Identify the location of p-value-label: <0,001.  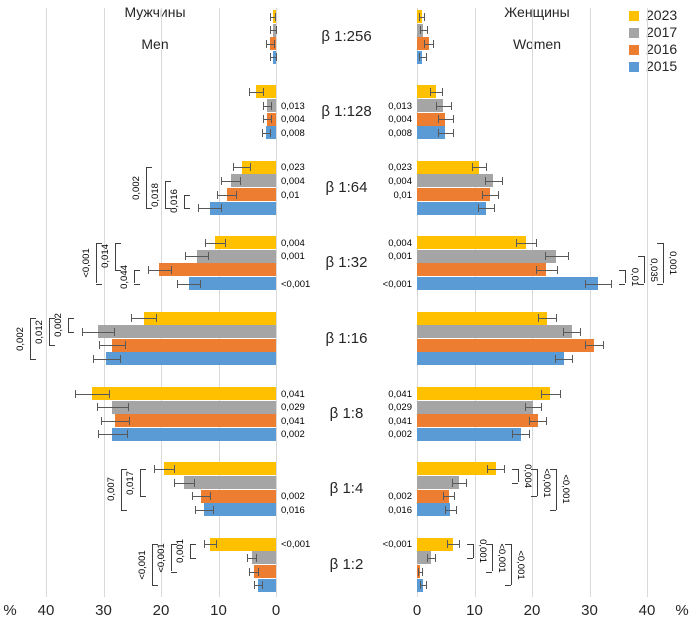
(397, 545).